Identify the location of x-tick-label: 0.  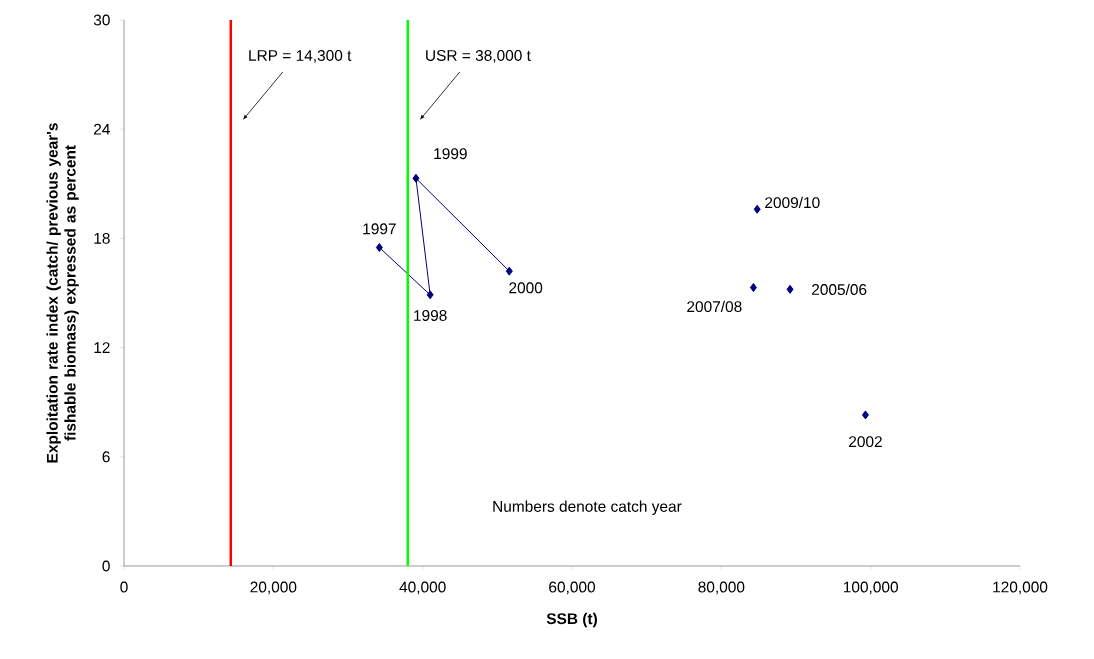
(124, 587).